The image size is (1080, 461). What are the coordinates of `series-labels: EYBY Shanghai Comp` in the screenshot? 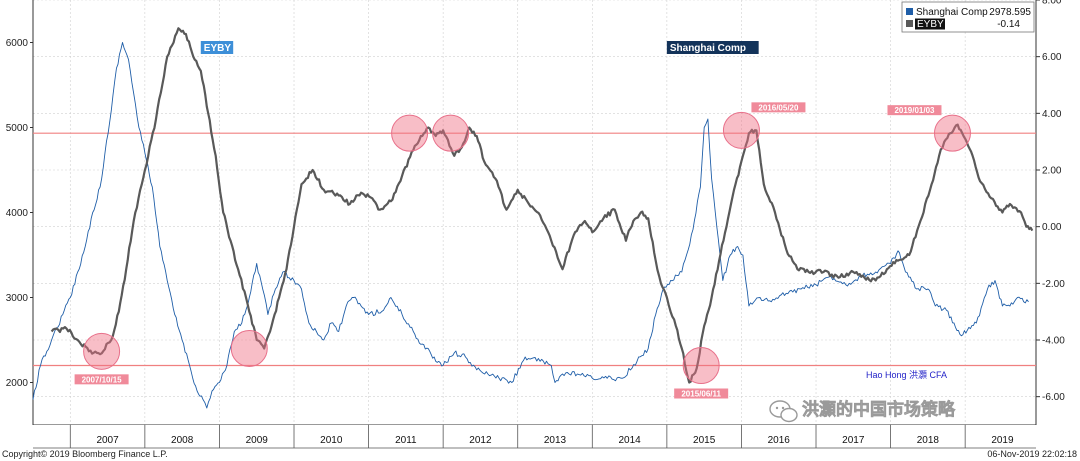 It's located at (479, 47).